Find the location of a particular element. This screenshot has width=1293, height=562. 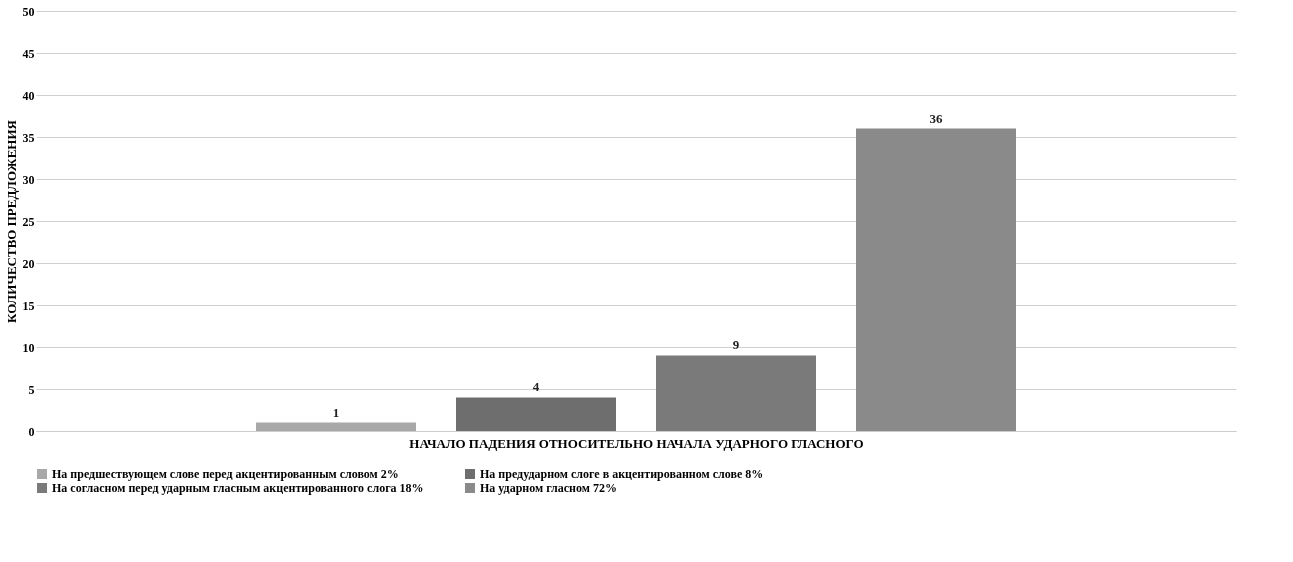

legend-label: На ударном гласном 72% is located at coordinates (548, 488).